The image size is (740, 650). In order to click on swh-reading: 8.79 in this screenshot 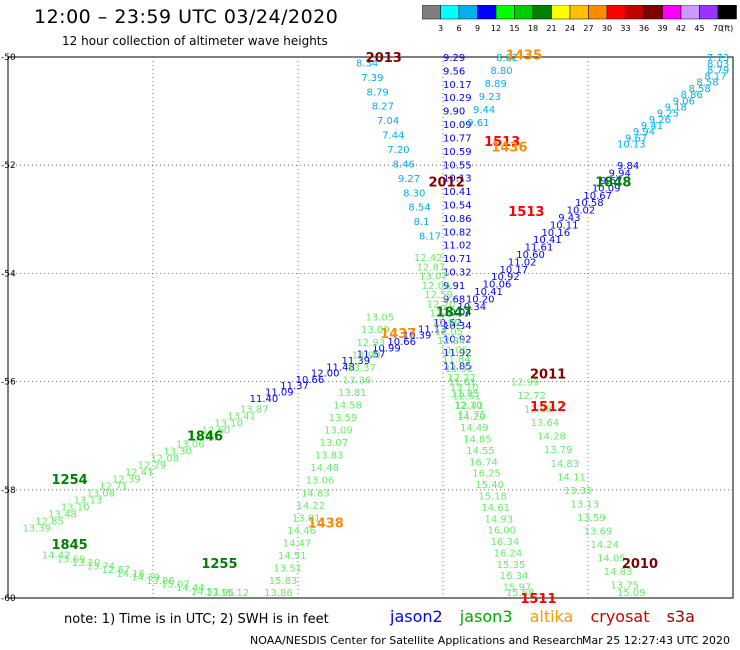, I will do `click(718, 70)`.